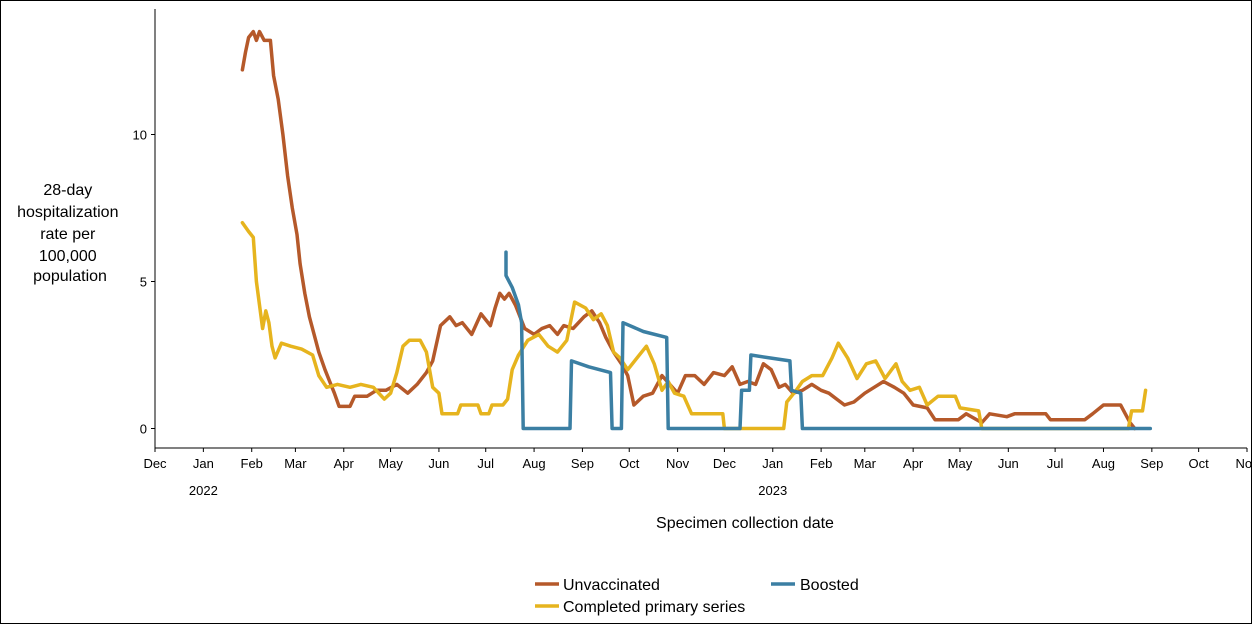  What do you see at coordinates (67, 212) in the screenshot?
I see `y-axis-title-line: hospitalization` at bounding box center [67, 212].